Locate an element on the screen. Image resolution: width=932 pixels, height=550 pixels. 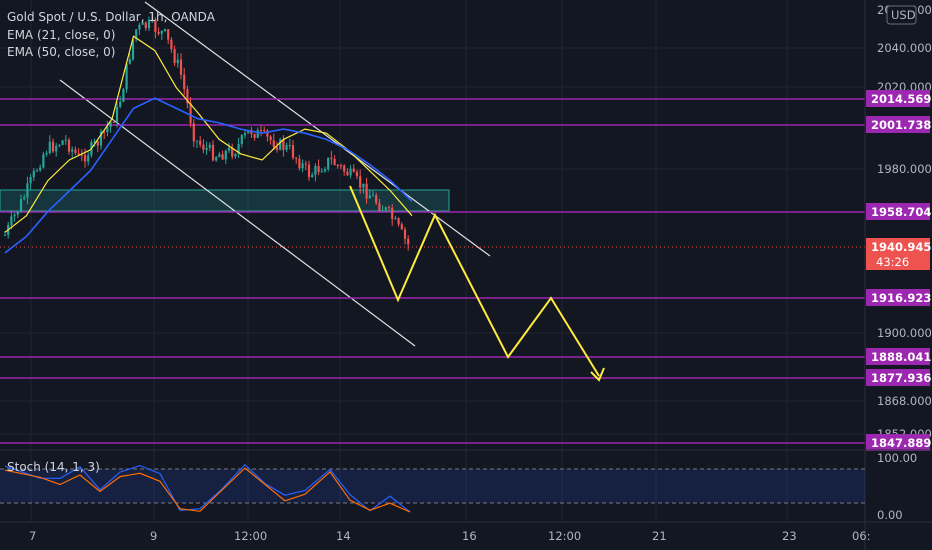
level-label: 2014.569 is located at coordinates (901, 99).